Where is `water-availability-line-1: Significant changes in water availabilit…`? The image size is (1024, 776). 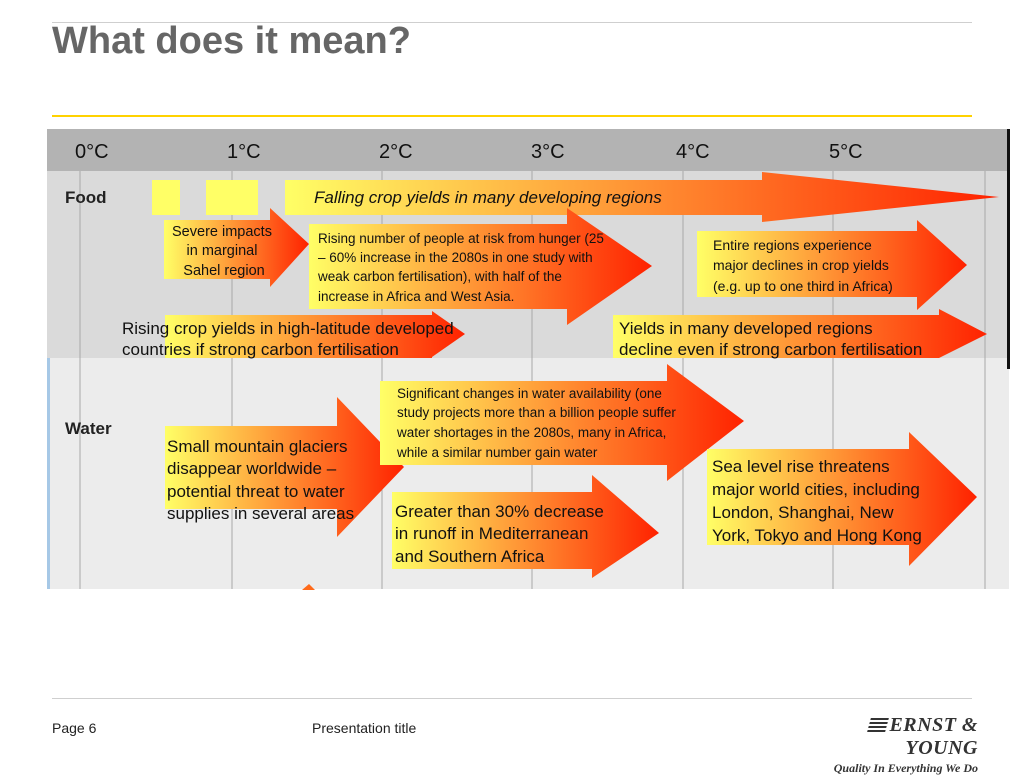 water-availability-line-1: Significant changes in water availabilit… is located at coordinates (529, 393).